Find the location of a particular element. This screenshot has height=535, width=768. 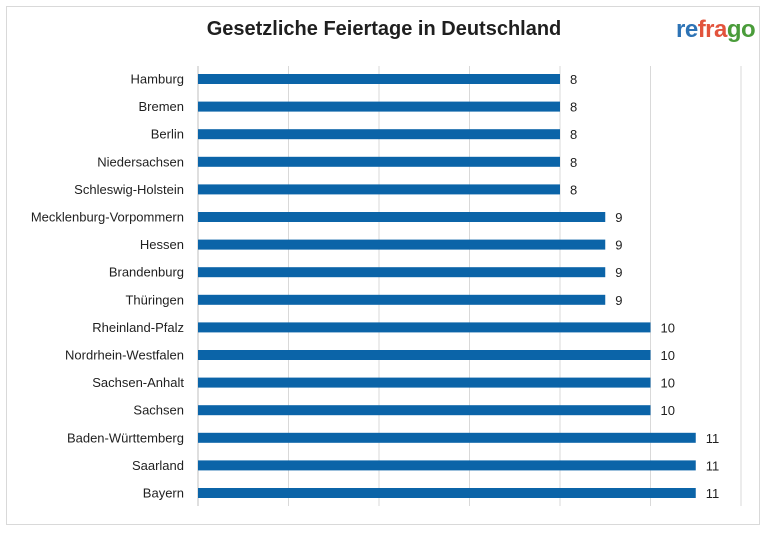

category-label: Bayern is located at coordinates (163, 493).